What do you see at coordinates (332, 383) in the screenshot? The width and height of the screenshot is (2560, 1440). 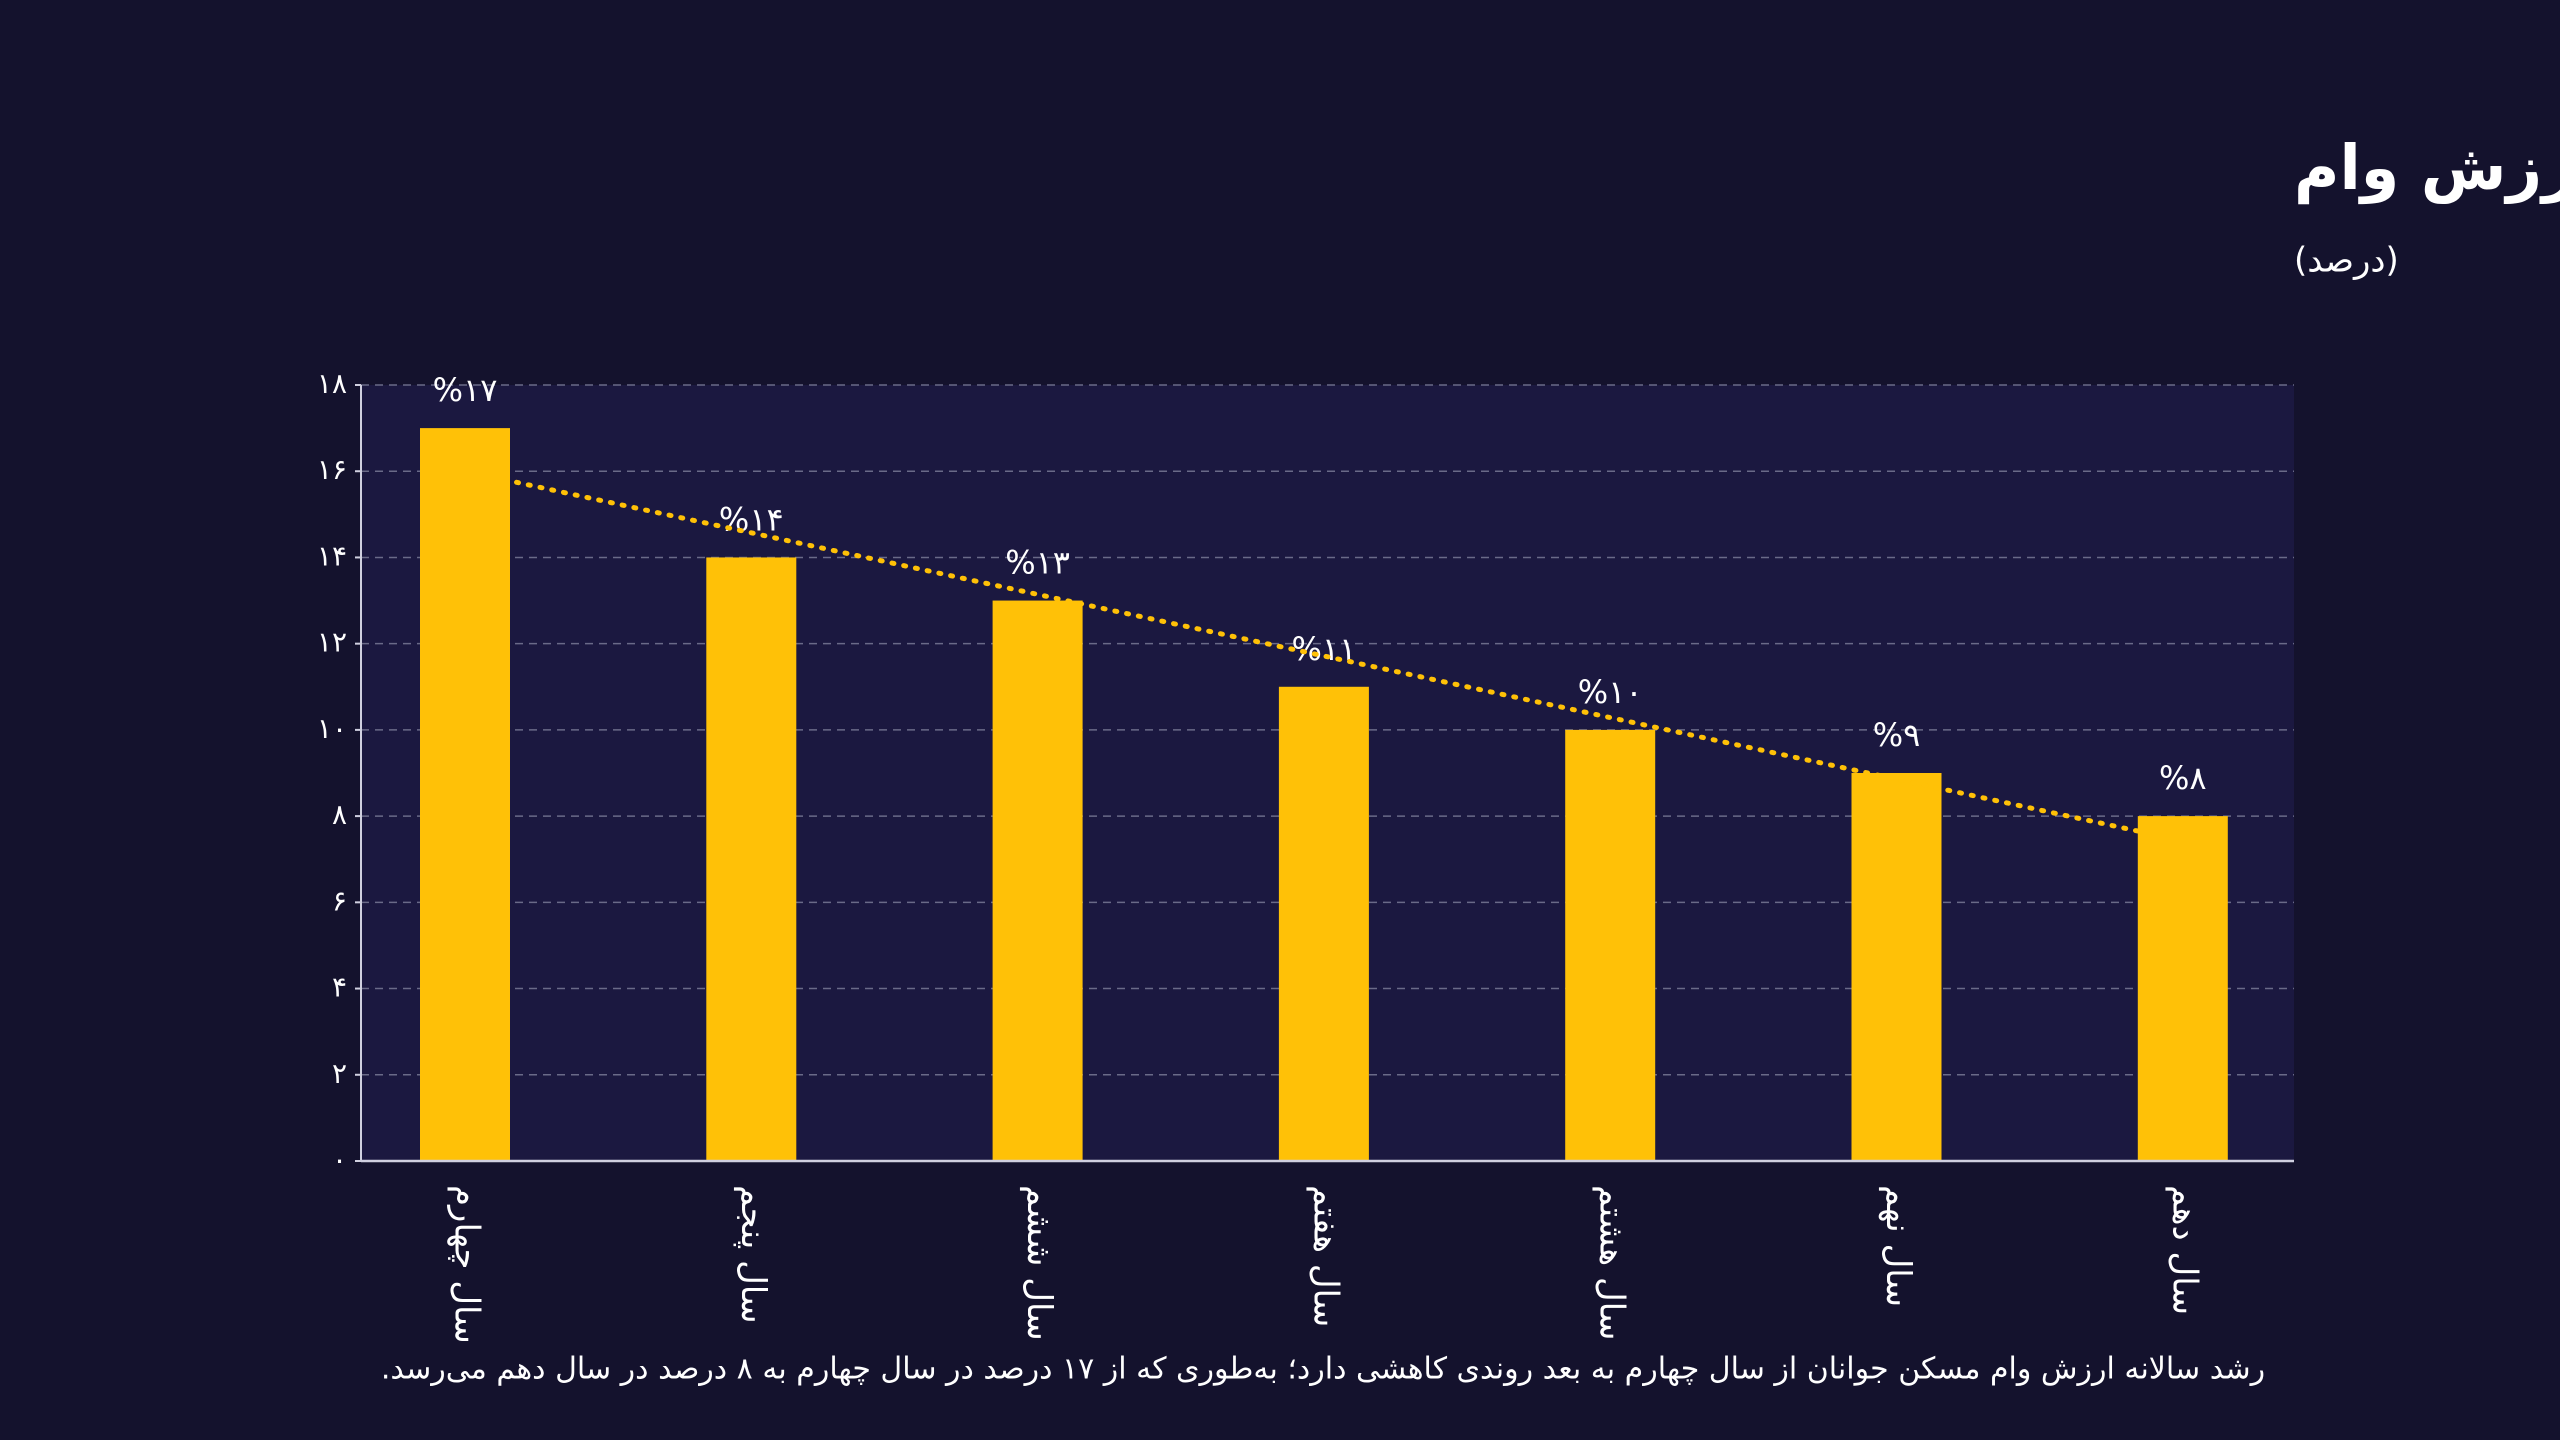 I see `y-tick-label: ۱۸` at bounding box center [332, 383].